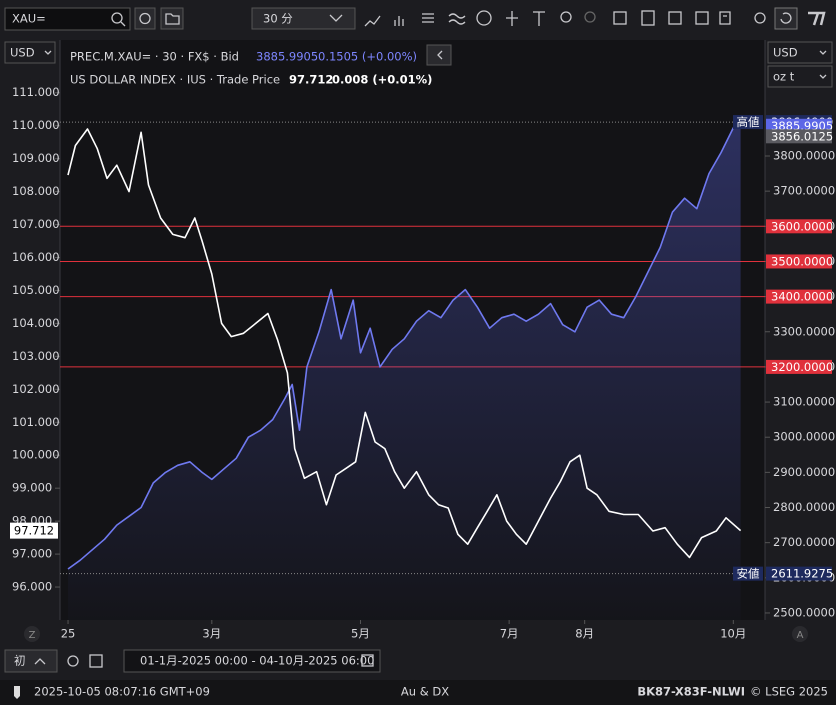 The width and height of the screenshot is (836, 705). What do you see at coordinates (802, 226) in the screenshot?
I see `level-label: 3600.0000` at bounding box center [802, 226].